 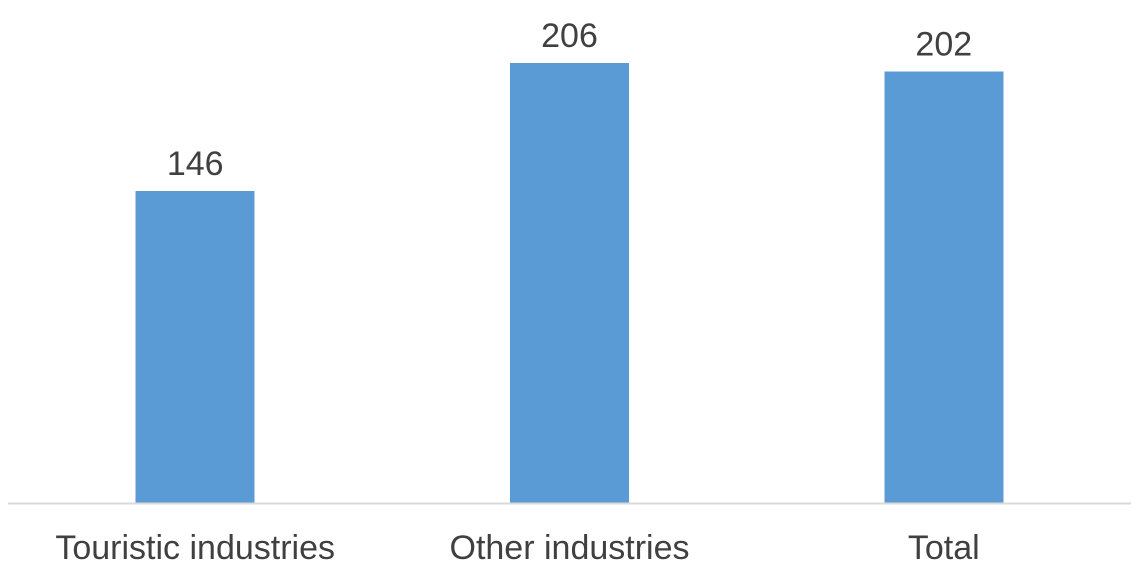 What do you see at coordinates (569, 36) in the screenshot?
I see `data-label-2: 206` at bounding box center [569, 36].